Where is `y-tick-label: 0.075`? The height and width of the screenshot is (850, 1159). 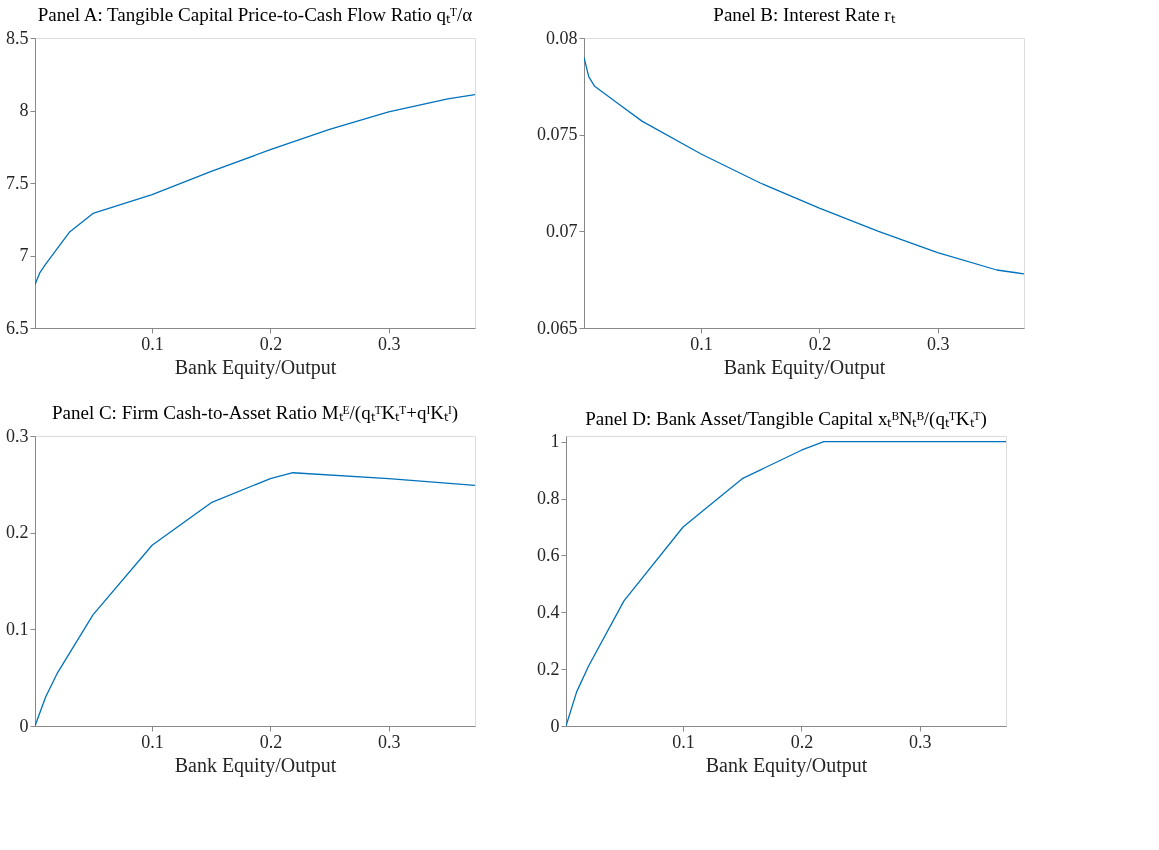 y-tick-label: 0.075 is located at coordinates (557, 134).